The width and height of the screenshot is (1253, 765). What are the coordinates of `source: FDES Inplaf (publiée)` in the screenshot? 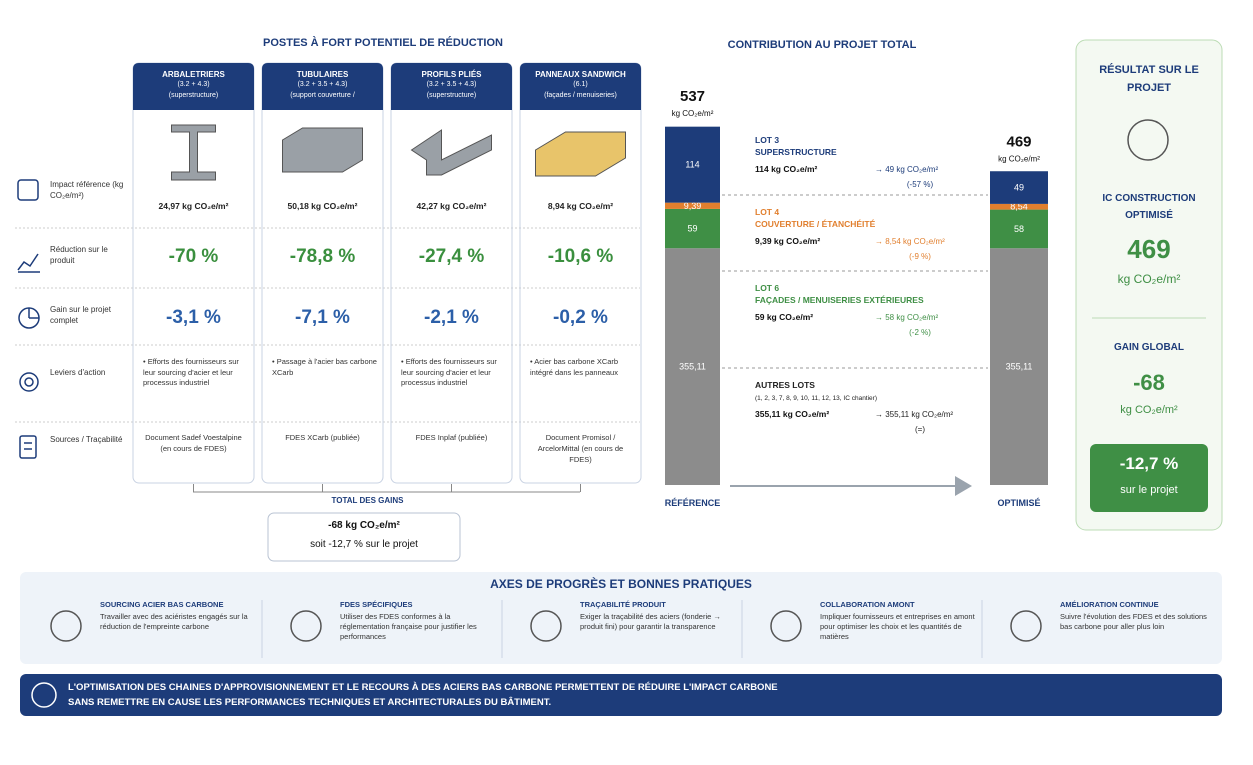 It's located at (451, 437).